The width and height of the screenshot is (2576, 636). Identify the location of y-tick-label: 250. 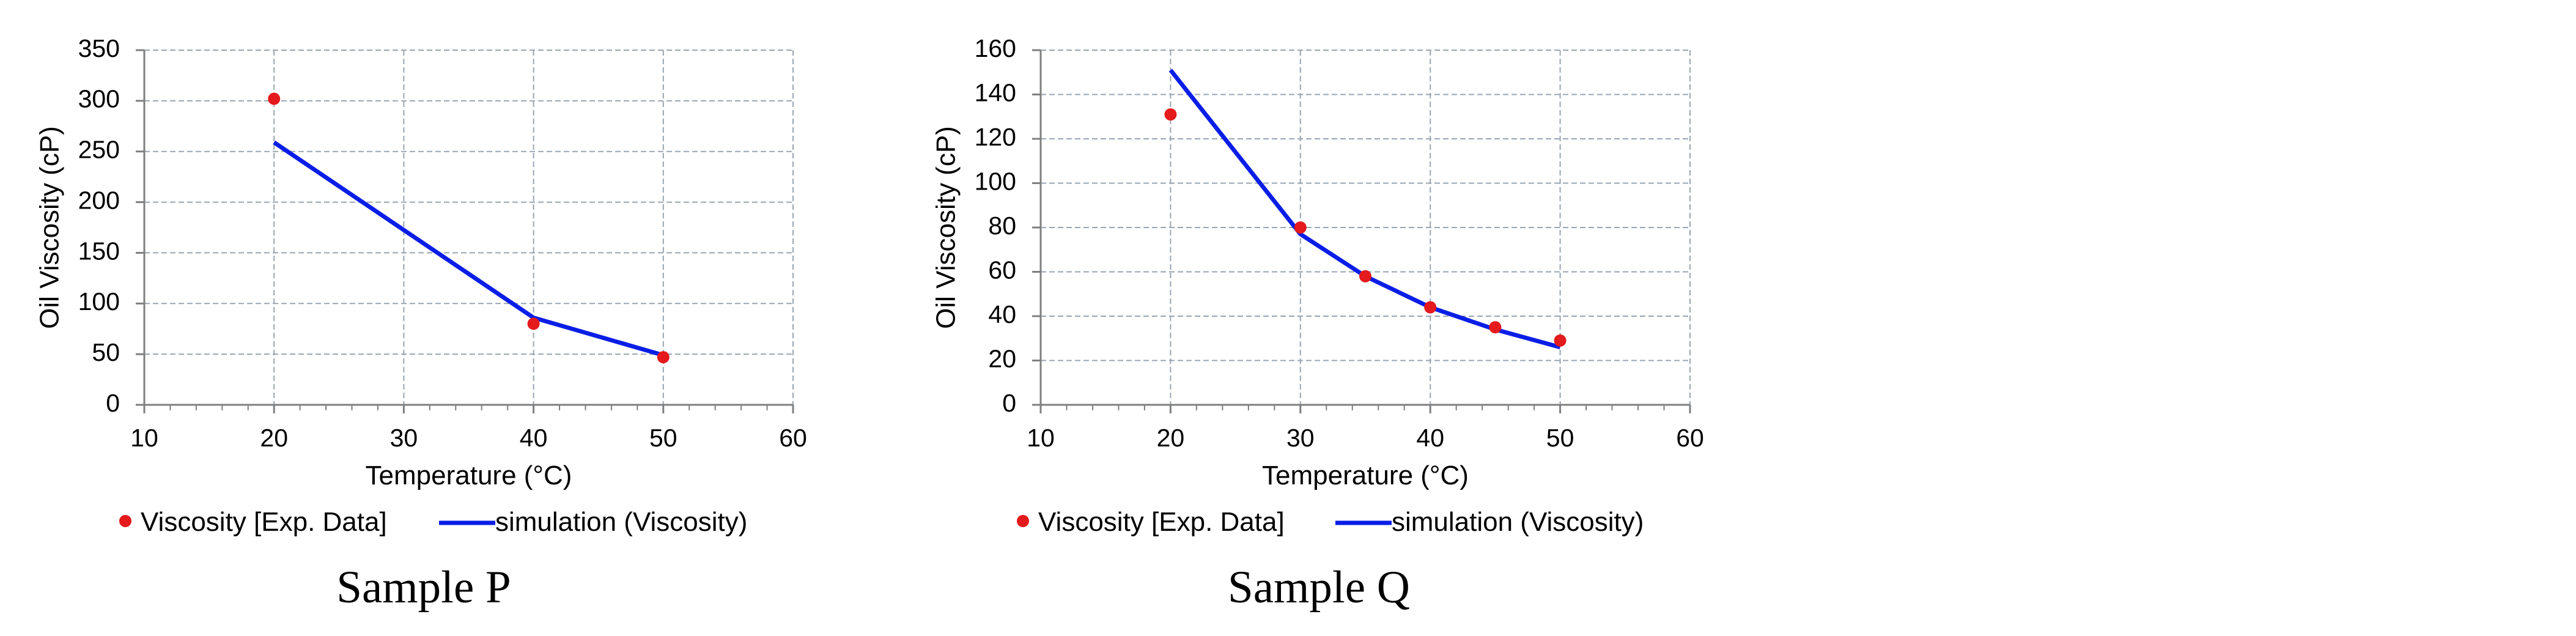
(99, 150).